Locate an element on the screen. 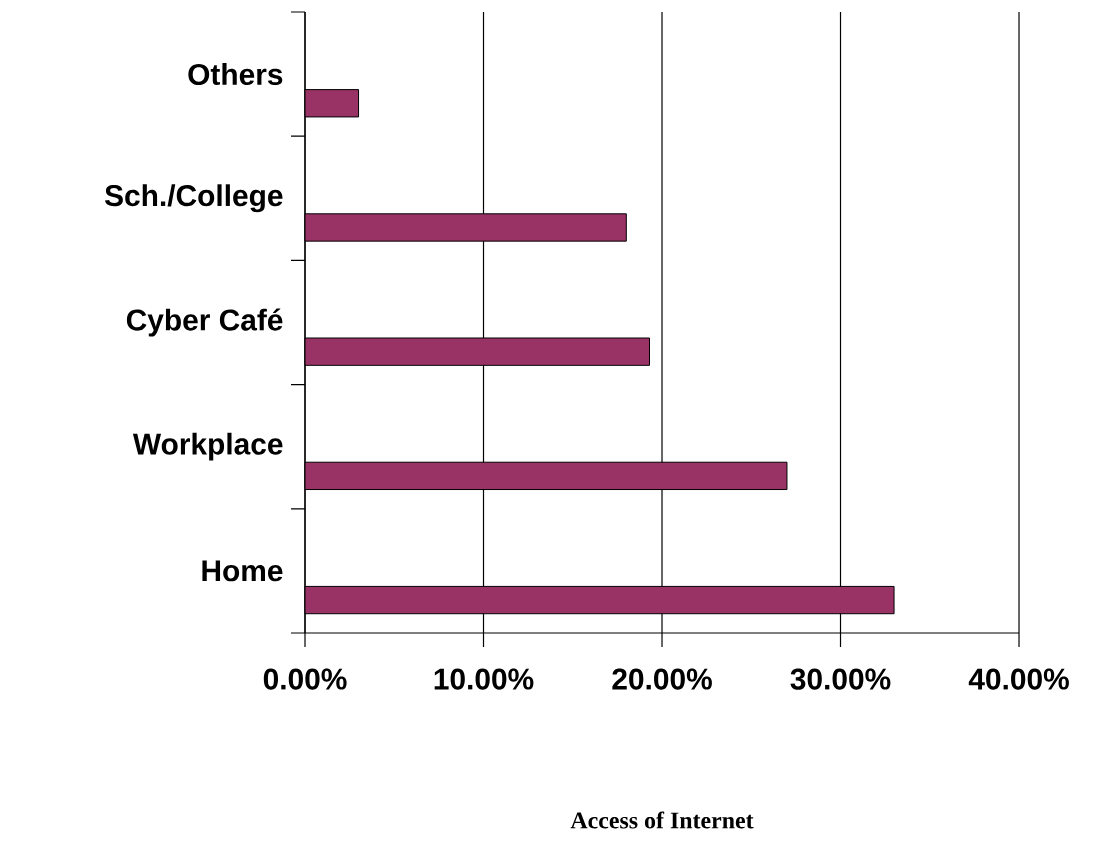 The image size is (1098, 865). y-tick-label: Sch./College is located at coordinates (193, 198).